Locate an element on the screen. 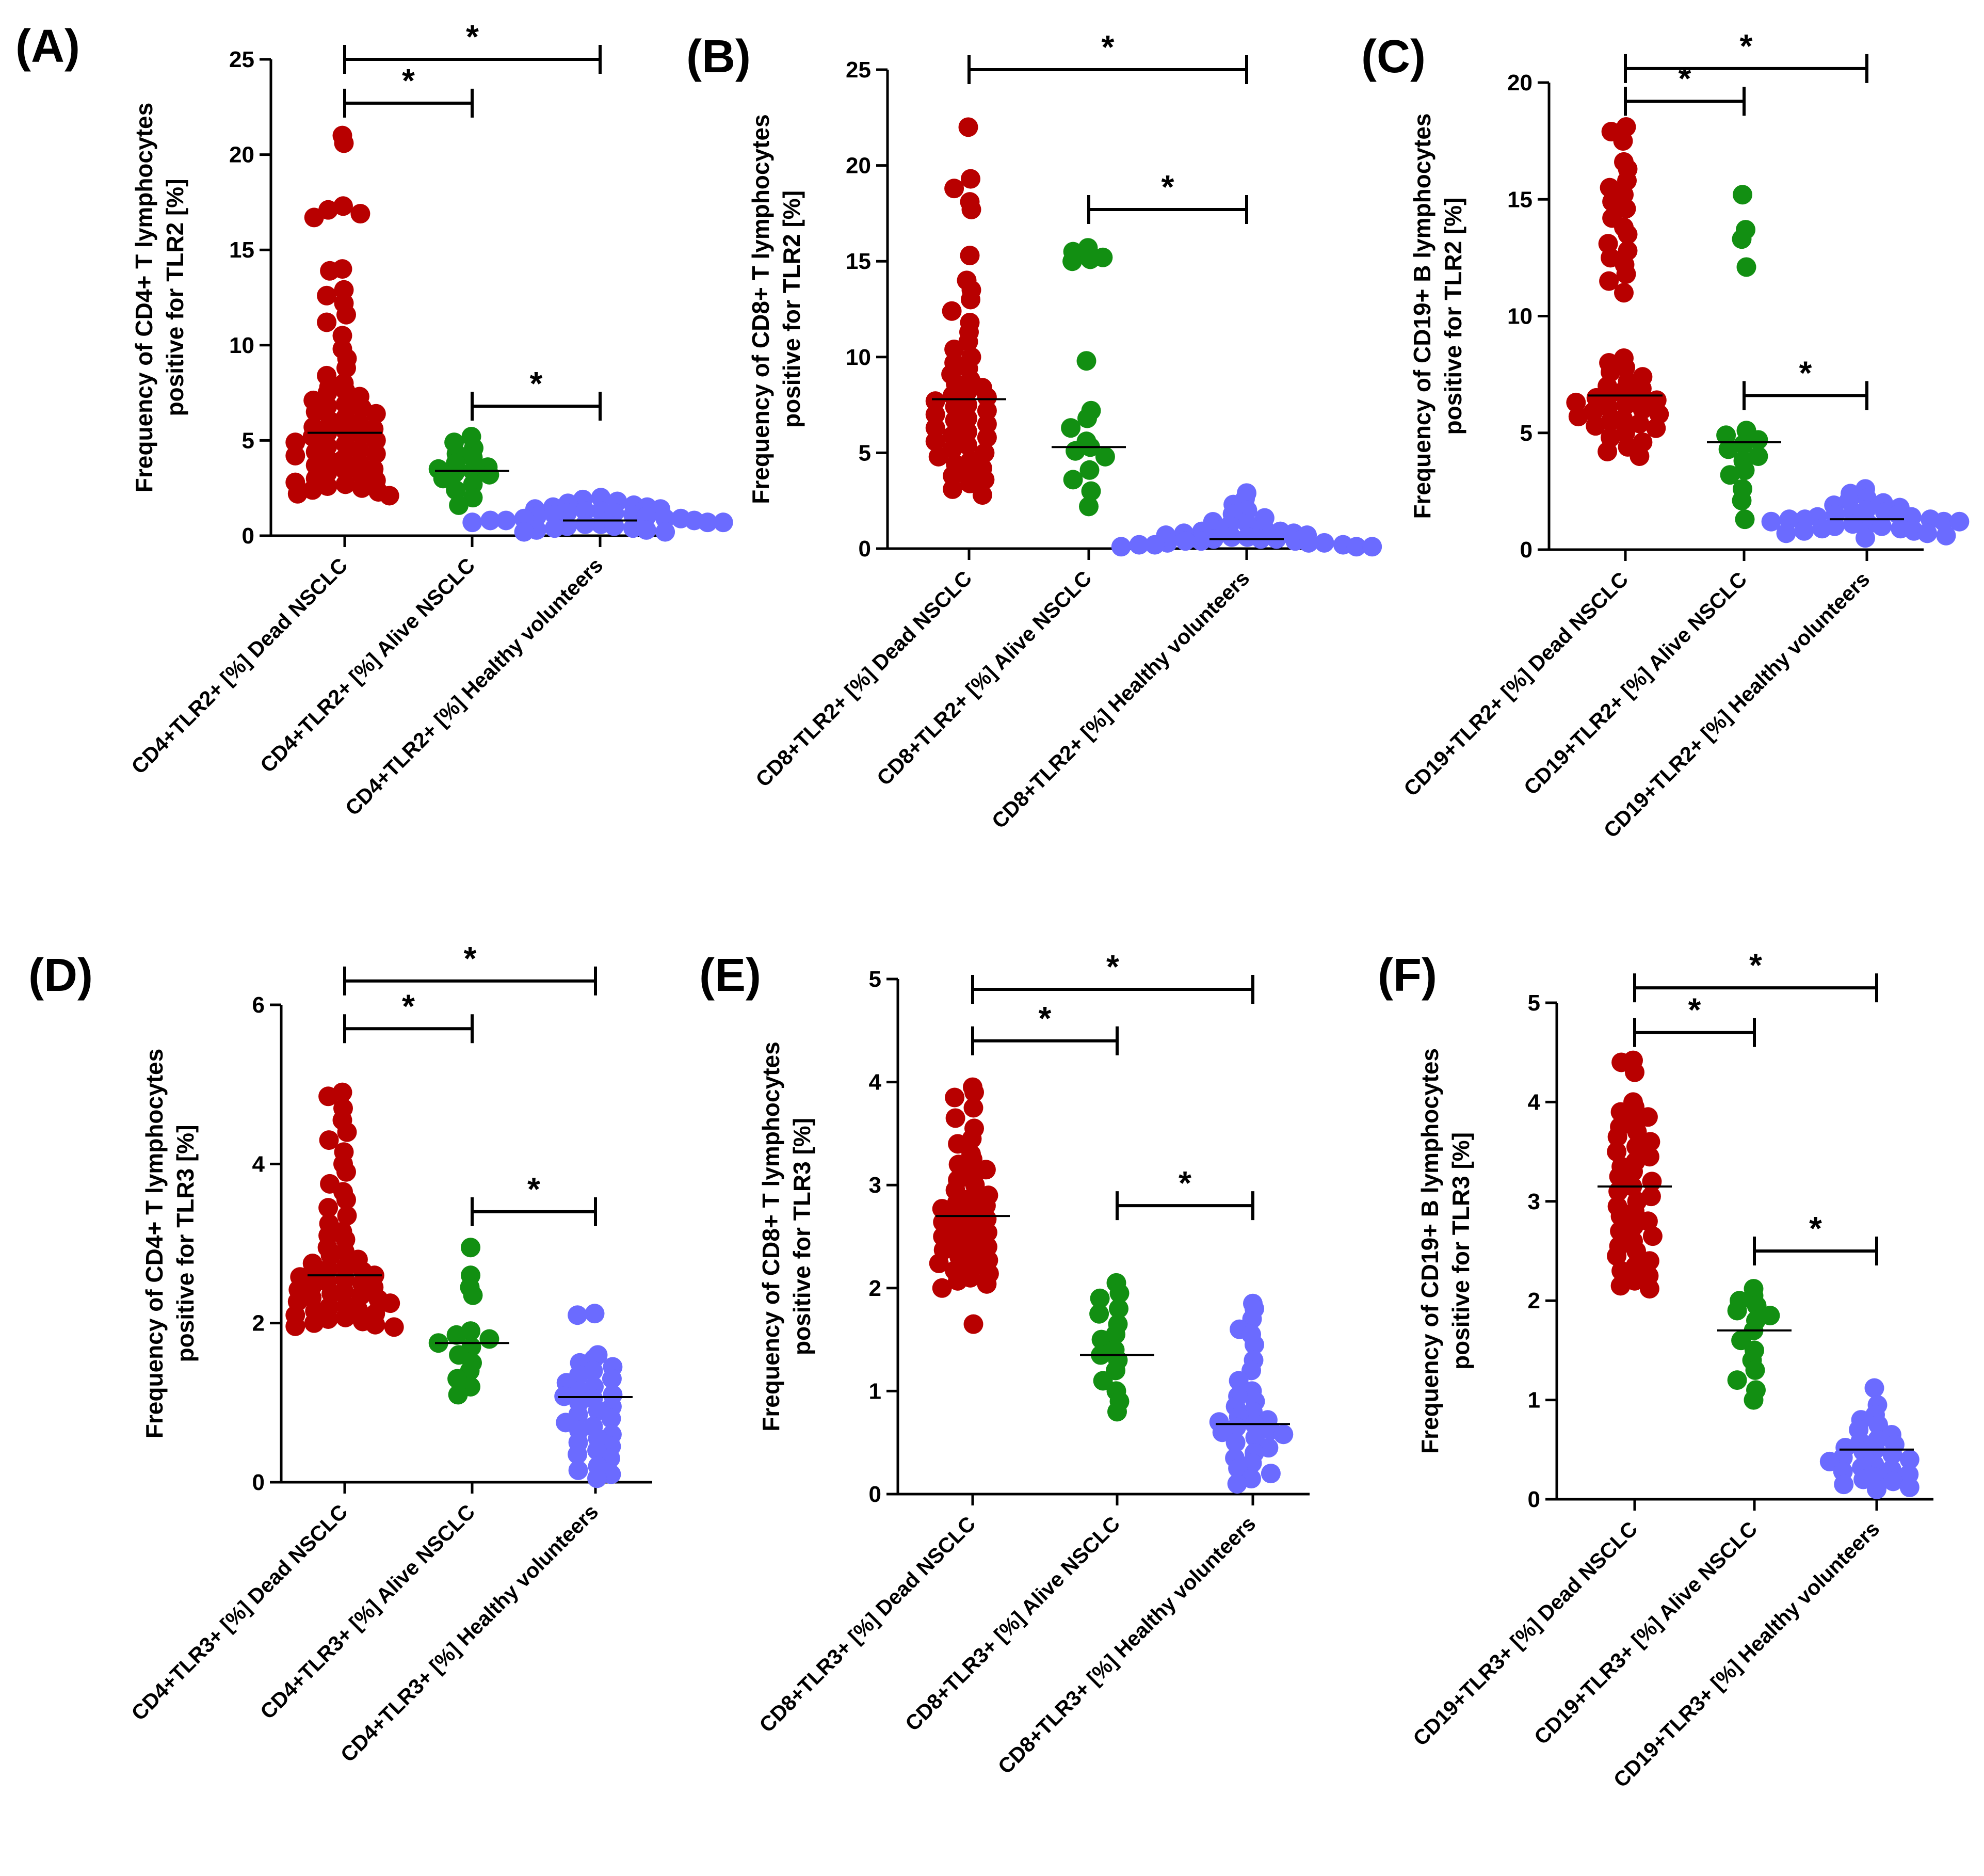 This screenshot has width=1984, height=1876. category-label: CD19+TLR3+ [%] Healthy volunteers is located at coordinates (1747, 1655).